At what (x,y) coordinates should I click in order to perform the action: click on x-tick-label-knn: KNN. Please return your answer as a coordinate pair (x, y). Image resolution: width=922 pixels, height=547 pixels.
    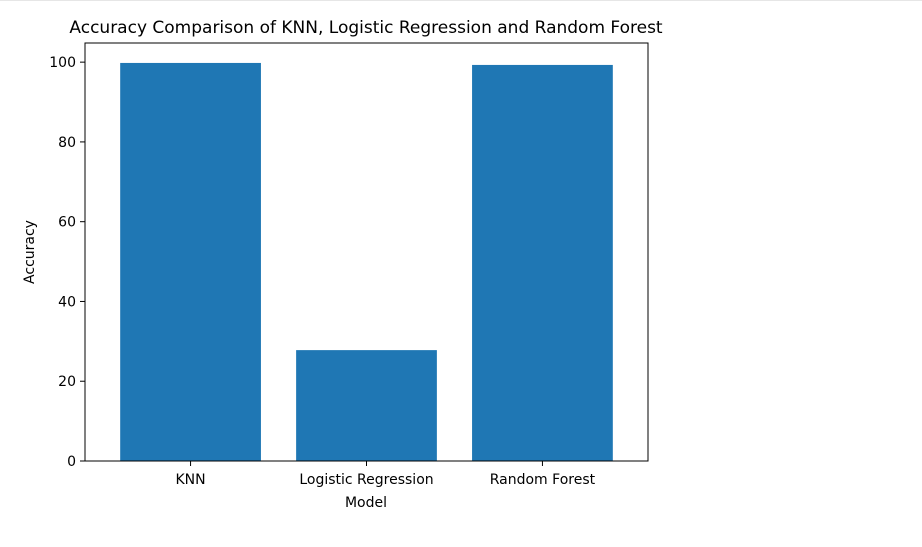
    Looking at the image, I should click on (190, 480).